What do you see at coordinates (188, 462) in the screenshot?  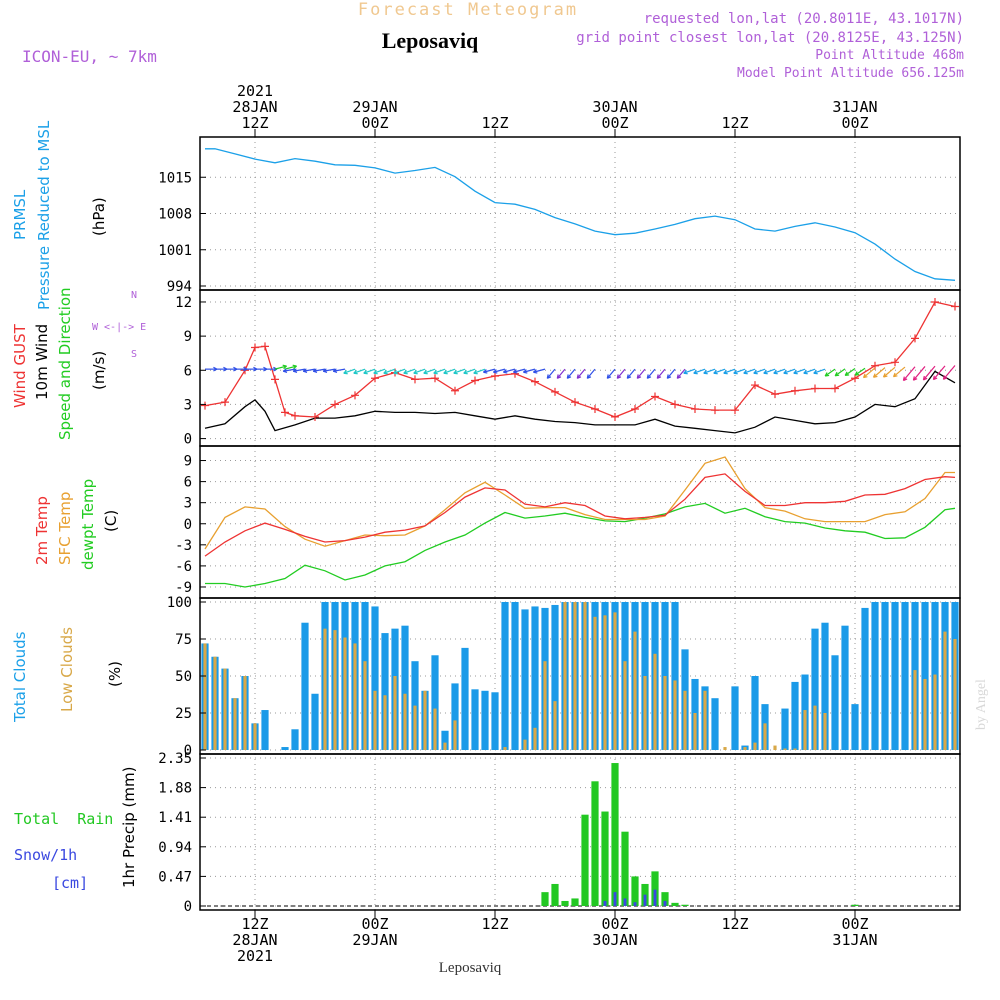 I see `y-tick-label: 9` at bounding box center [188, 462].